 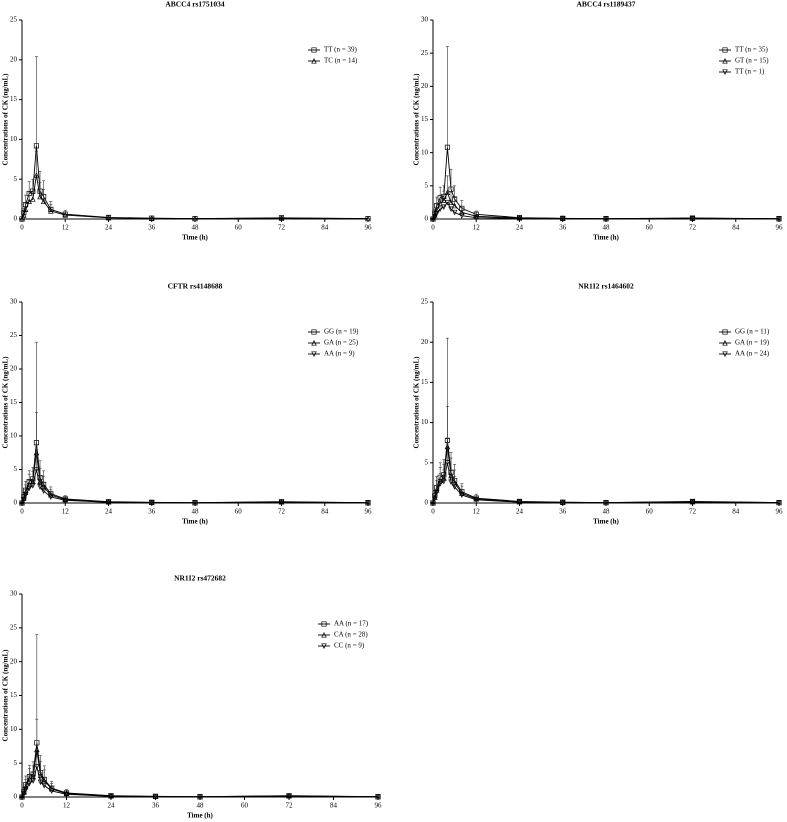 What do you see at coordinates (750, 72) in the screenshot?
I see `legend-label: TT (n = 1)` at bounding box center [750, 72].